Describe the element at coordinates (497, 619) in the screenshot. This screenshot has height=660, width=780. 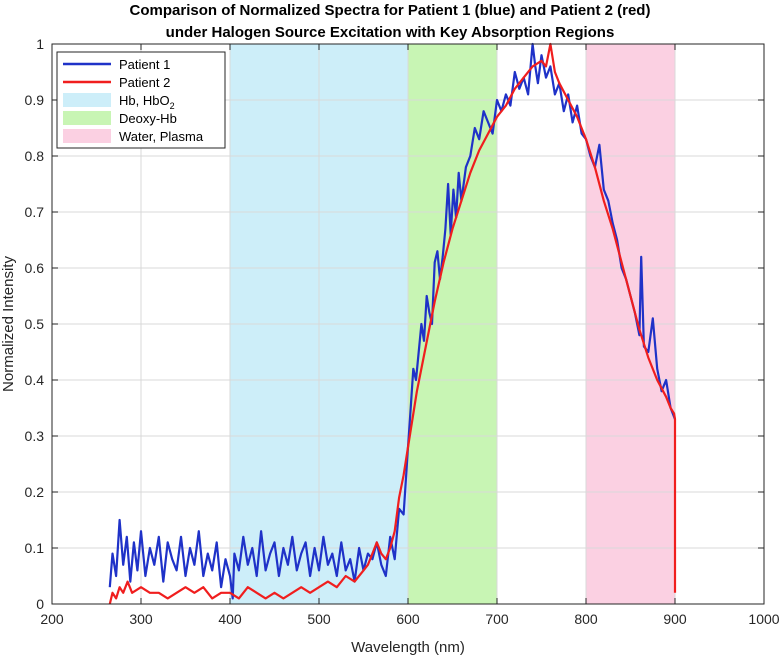
I see `x-tick-label: 700` at that location.